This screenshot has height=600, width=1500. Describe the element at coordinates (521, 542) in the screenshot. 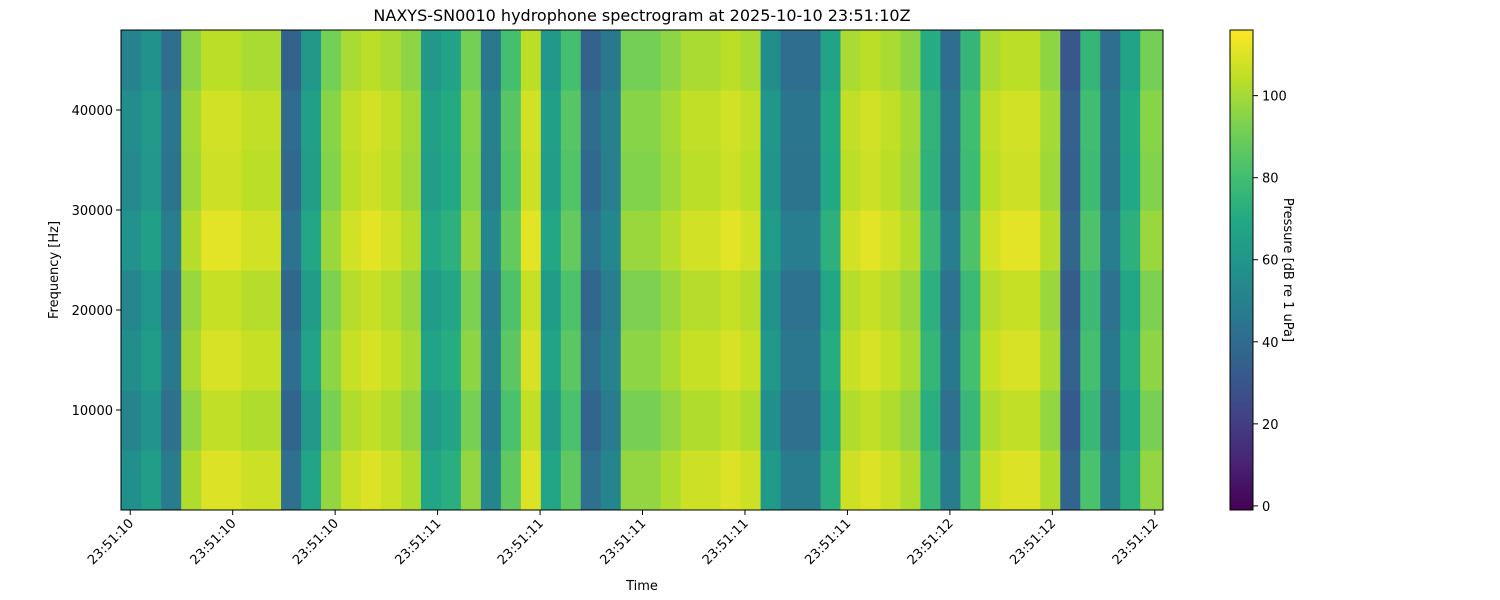

I see `x-tick-label: 23:51:11` at that location.